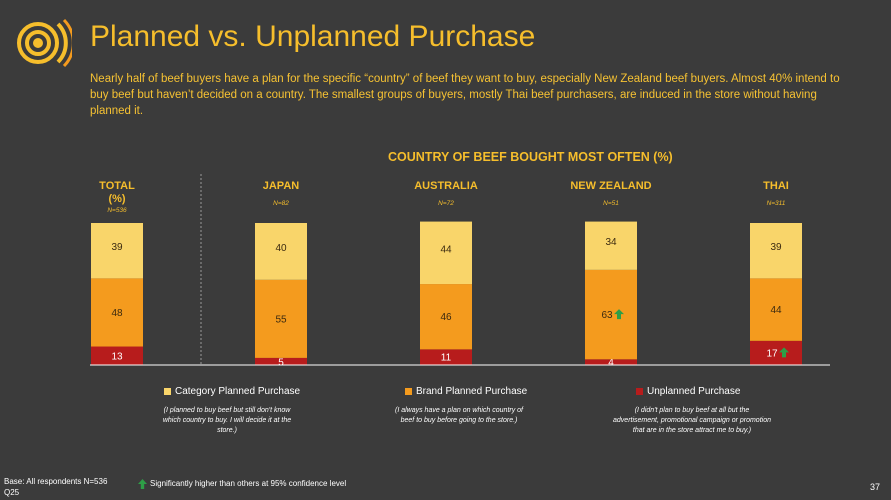  What do you see at coordinates (281, 186) in the screenshot?
I see `category-label: JAPAN` at bounding box center [281, 186].